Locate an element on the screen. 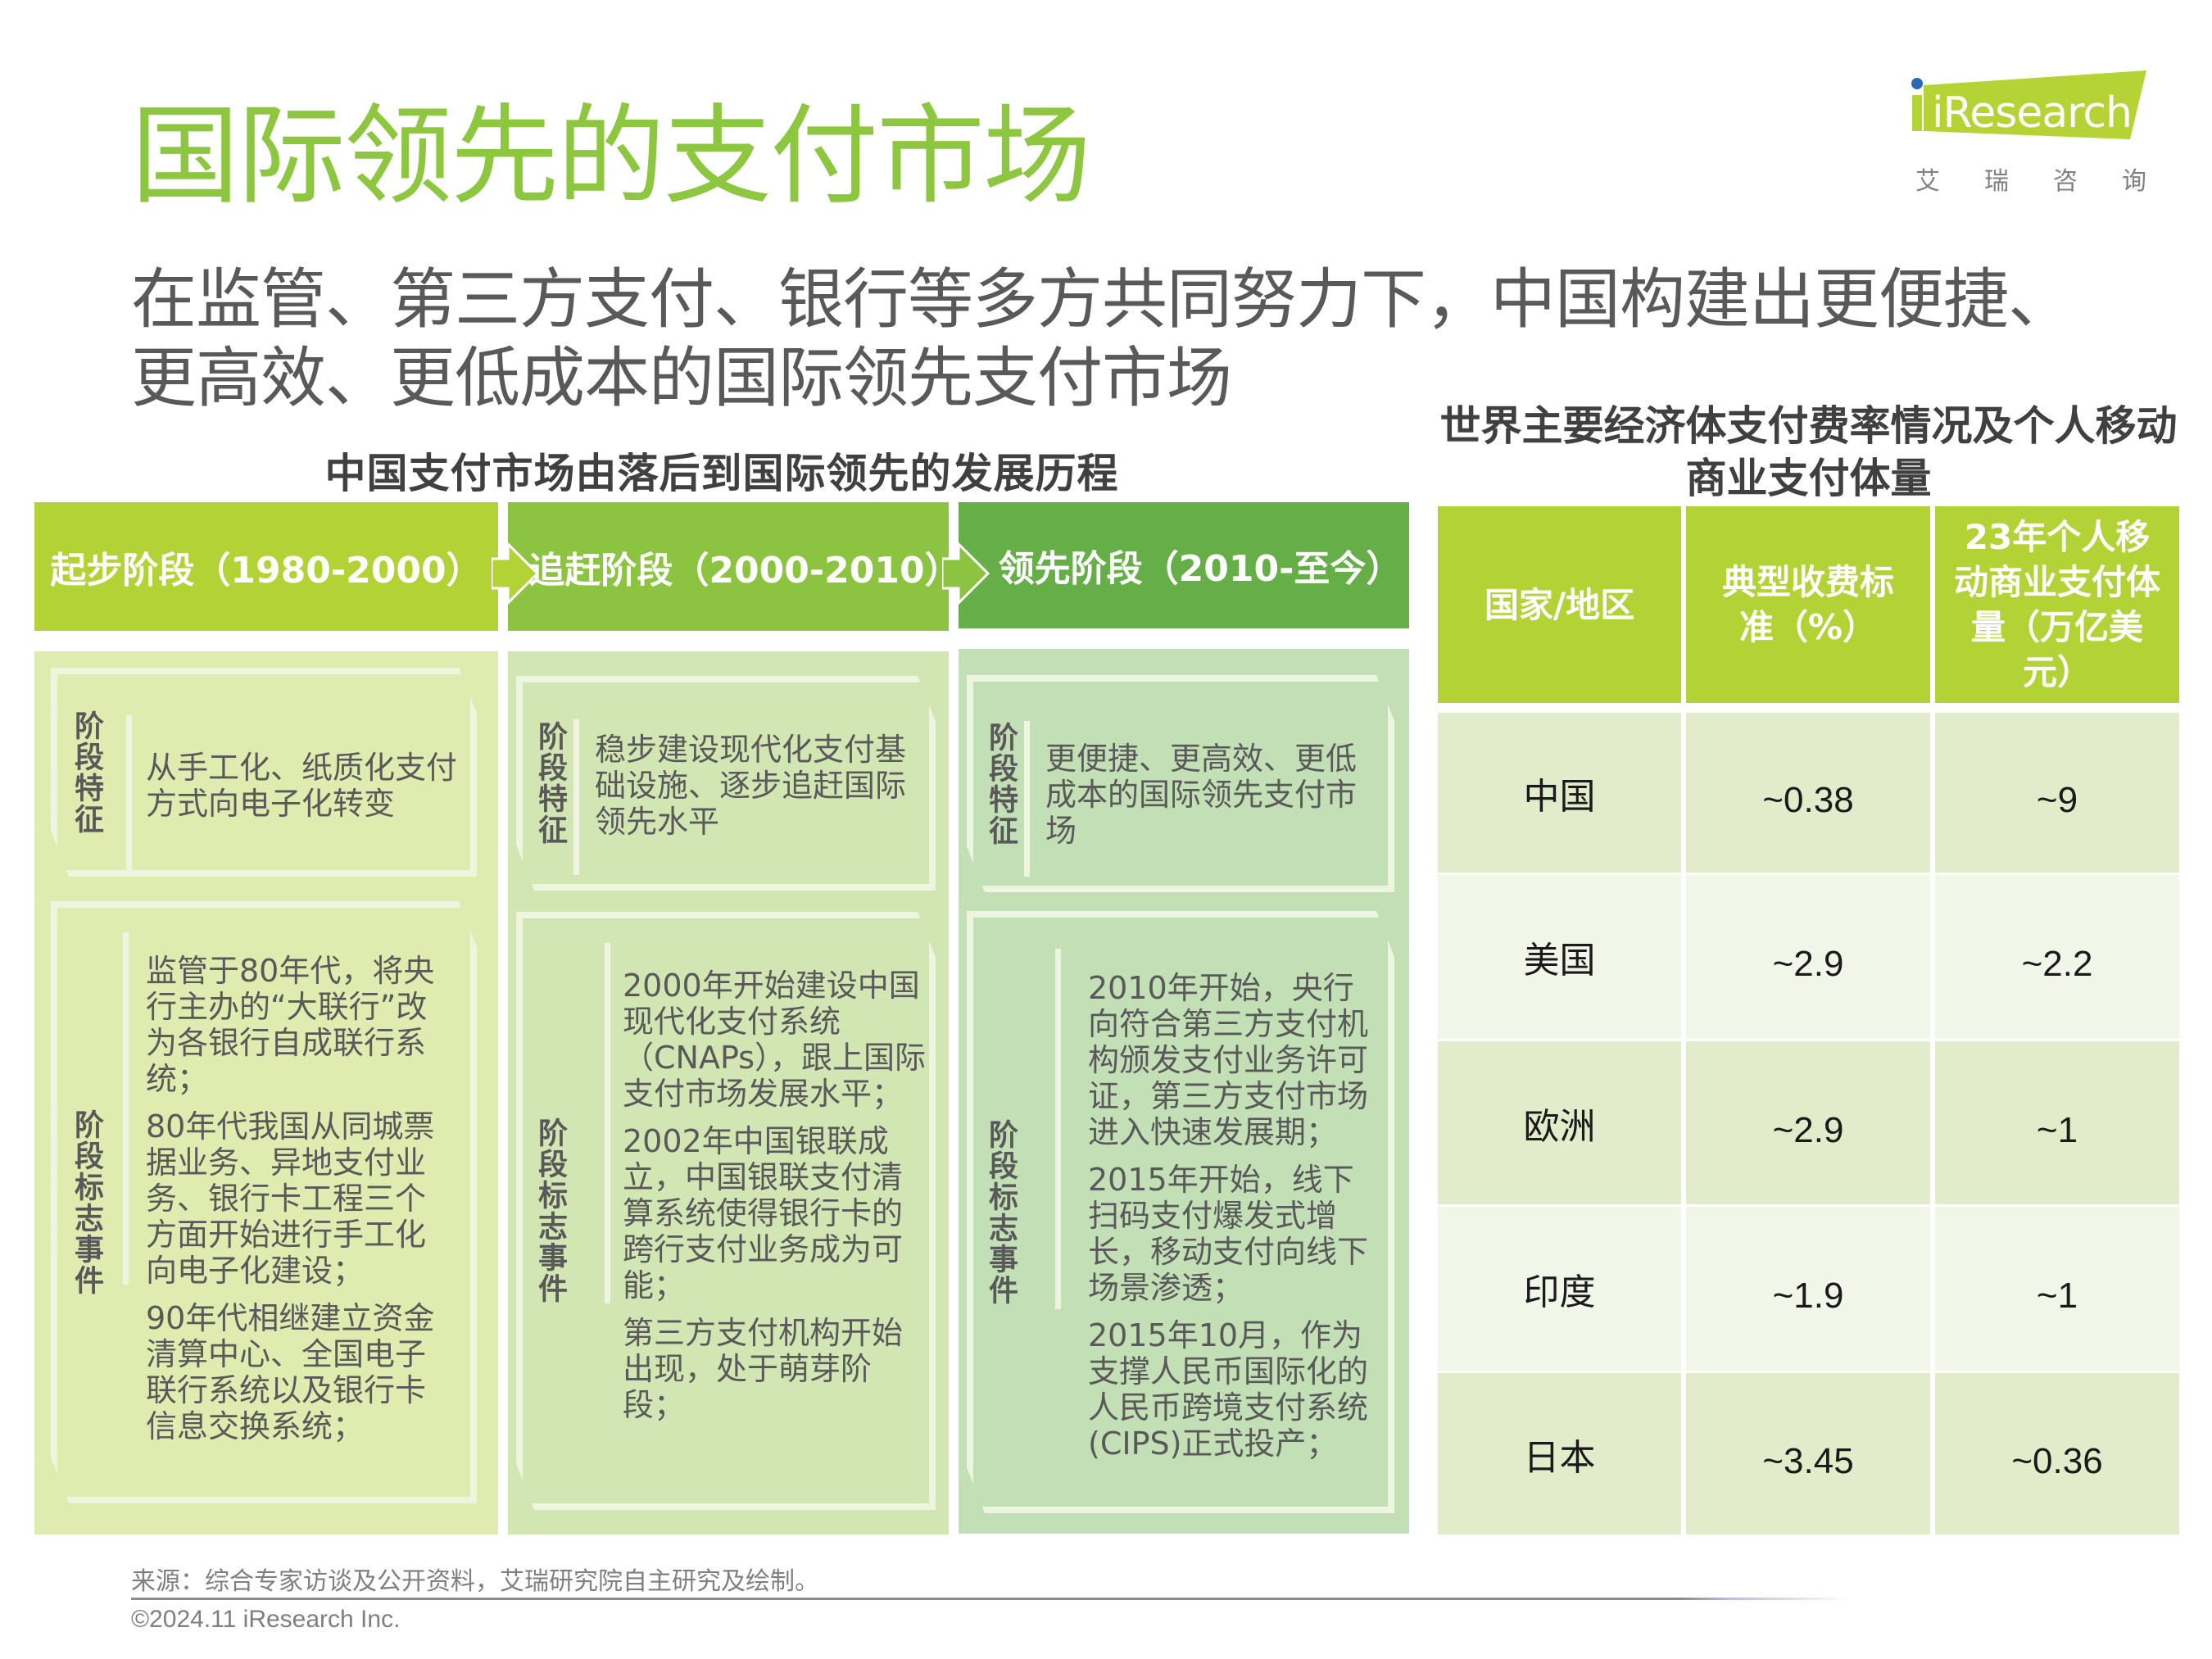 The width and height of the screenshot is (2212, 1659). table-cell-region: 欧洲 is located at coordinates (1559, 1122).